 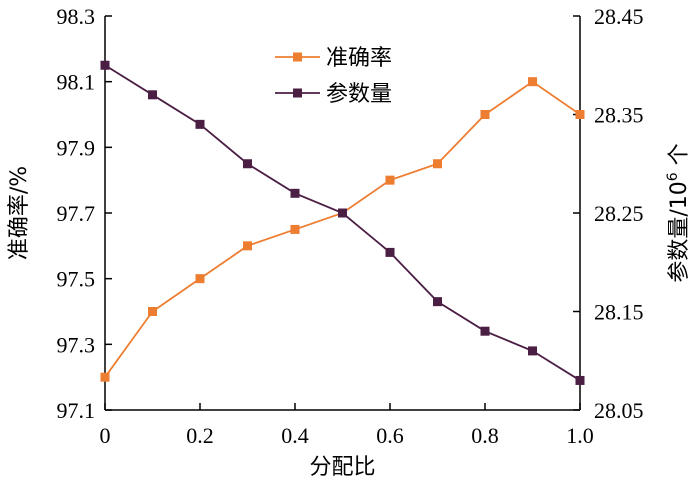 I want to click on x-tick-label: 0, so click(x=105, y=435).